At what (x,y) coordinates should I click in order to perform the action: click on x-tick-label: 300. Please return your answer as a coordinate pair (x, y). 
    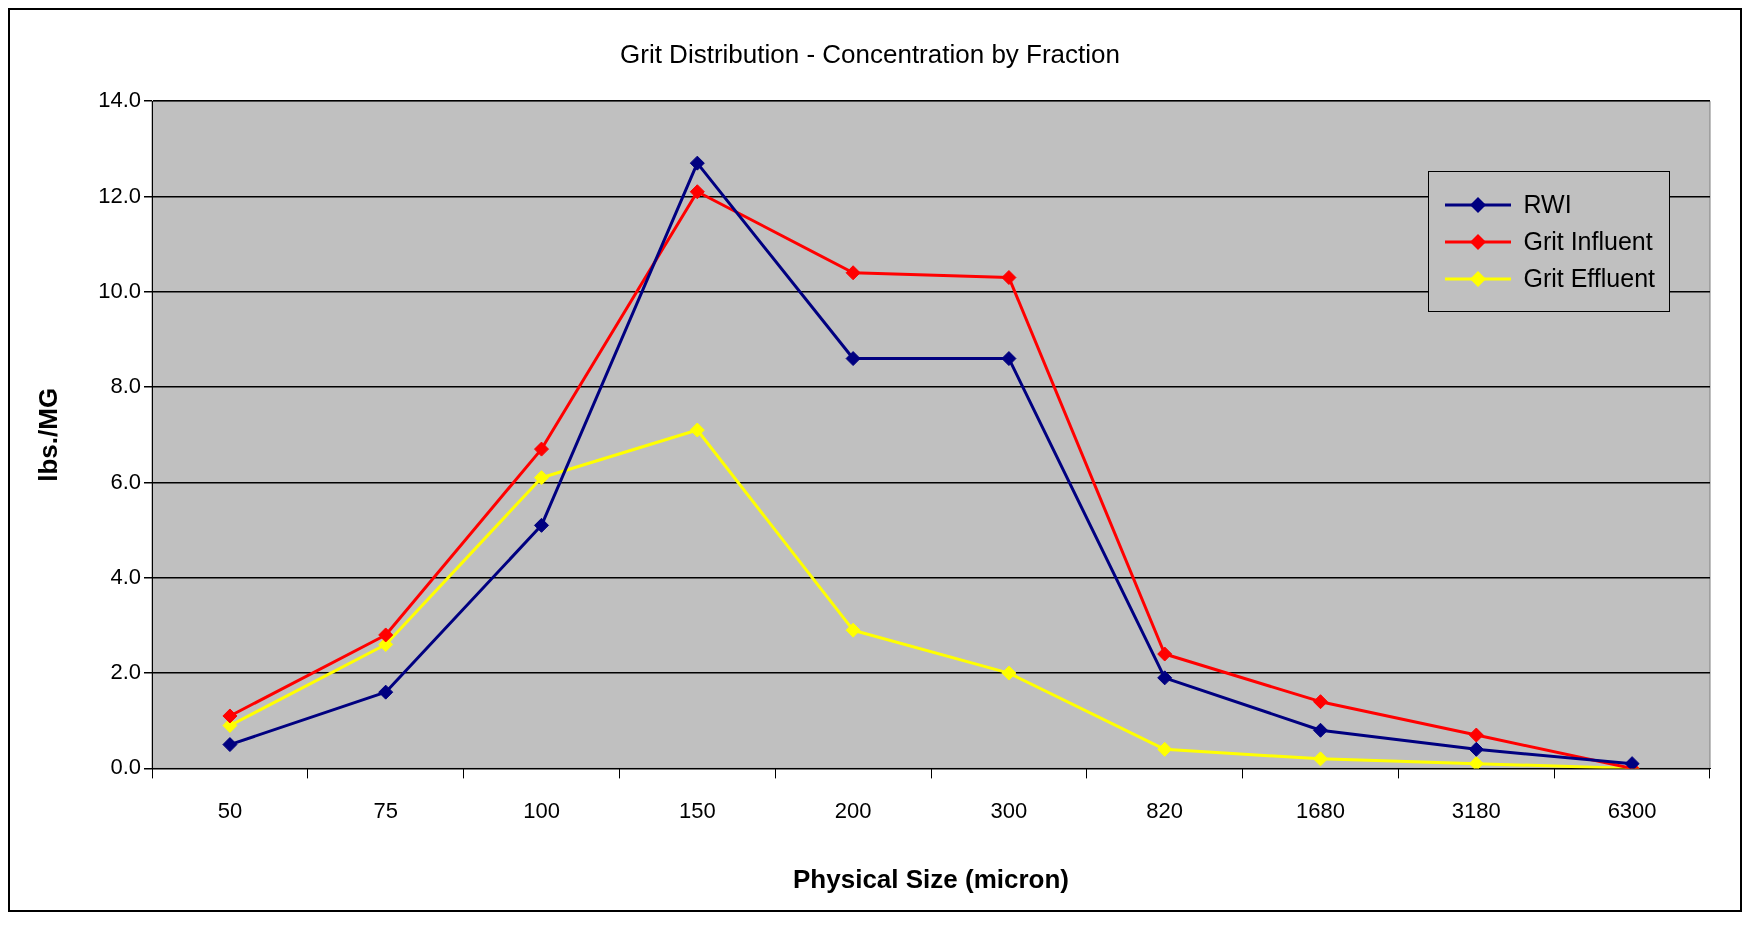
    Looking at the image, I should click on (1009, 810).